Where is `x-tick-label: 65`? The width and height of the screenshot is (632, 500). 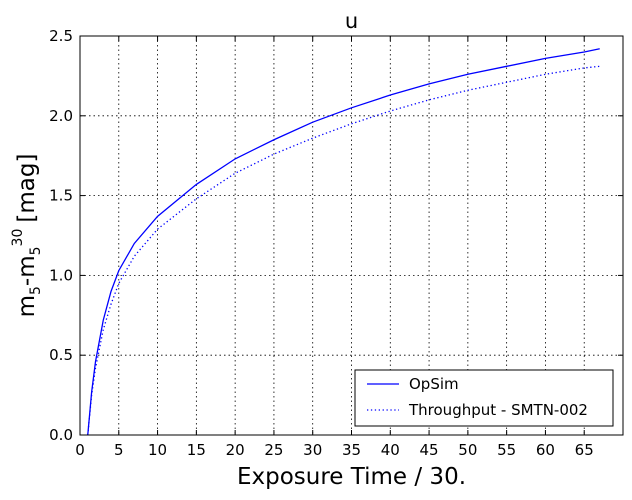
x-tick-label: 65 is located at coordinates (584, 450).